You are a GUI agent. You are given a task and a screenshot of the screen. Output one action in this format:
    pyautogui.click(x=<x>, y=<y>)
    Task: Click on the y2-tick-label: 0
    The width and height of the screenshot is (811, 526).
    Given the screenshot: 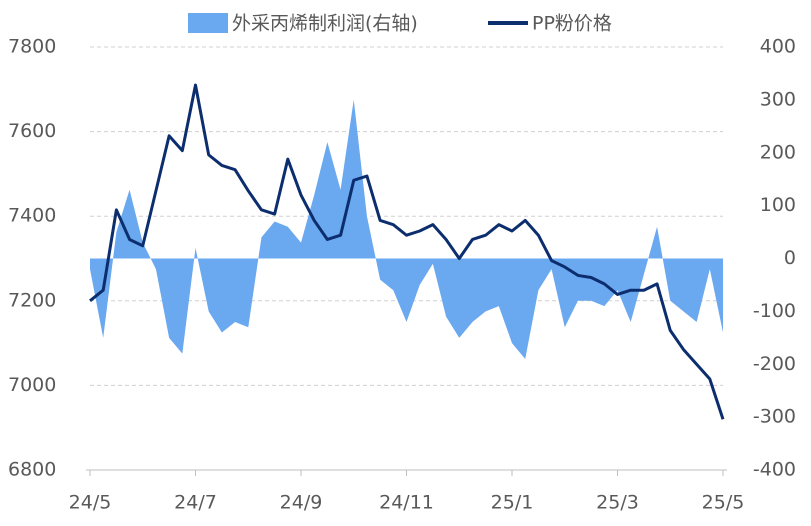 What is the action you would take?
    pyautogui.click(x=790, y=258)
    